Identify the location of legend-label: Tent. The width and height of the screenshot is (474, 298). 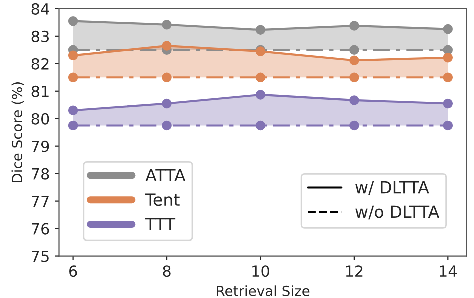
(163, 200).